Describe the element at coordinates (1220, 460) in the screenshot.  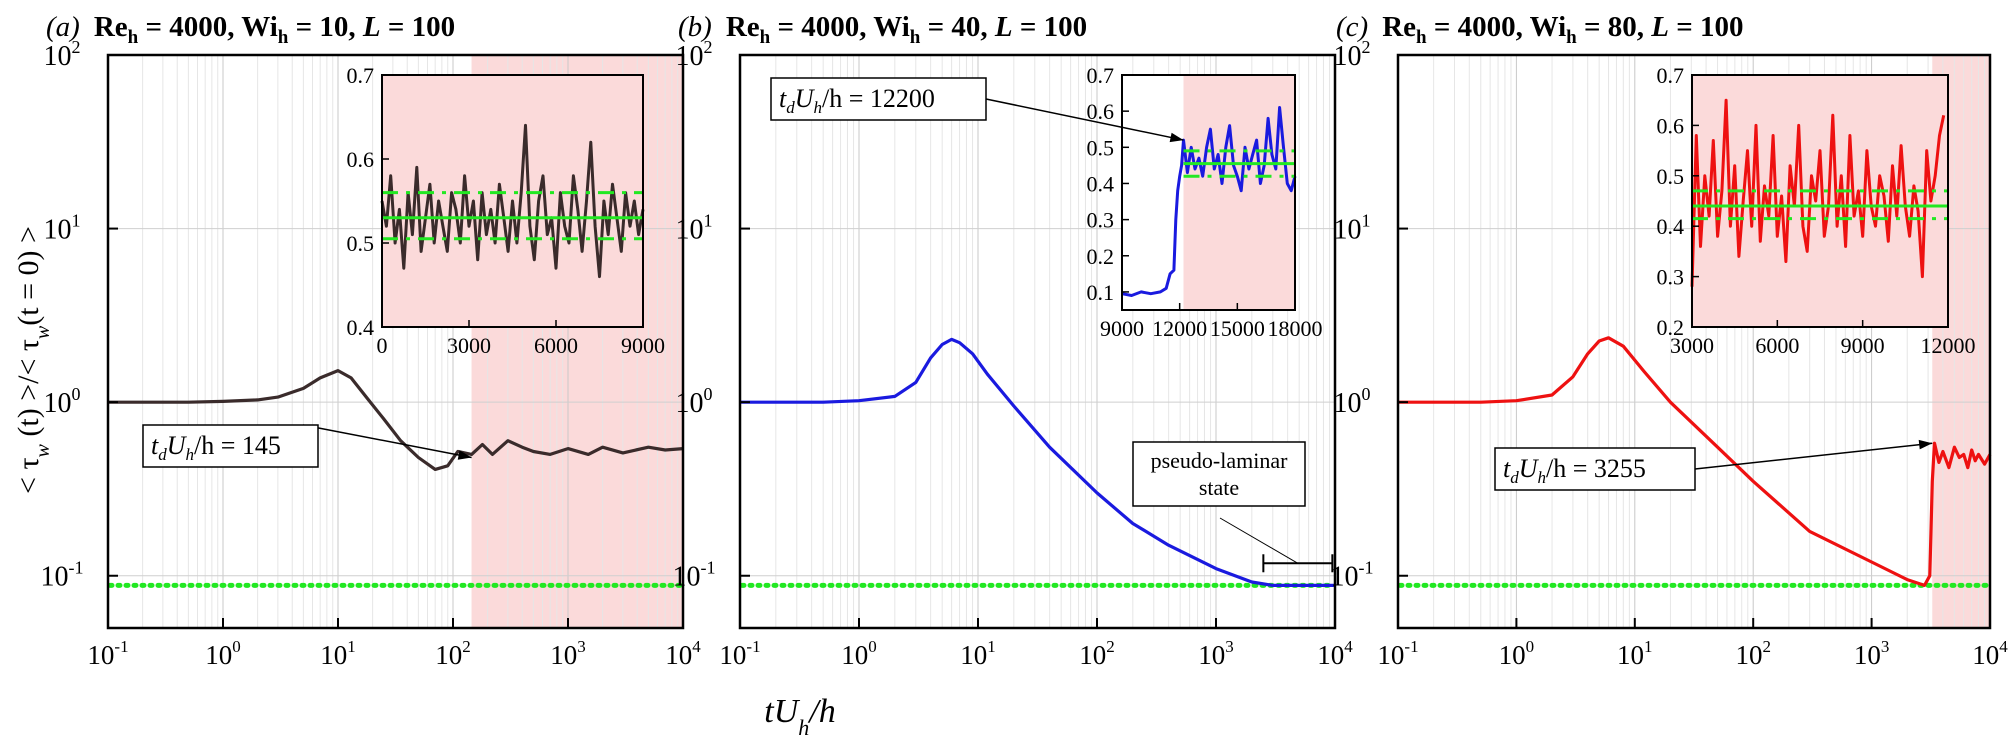
I see `pseudo-label-line1: pseudo-laminar` at that location.